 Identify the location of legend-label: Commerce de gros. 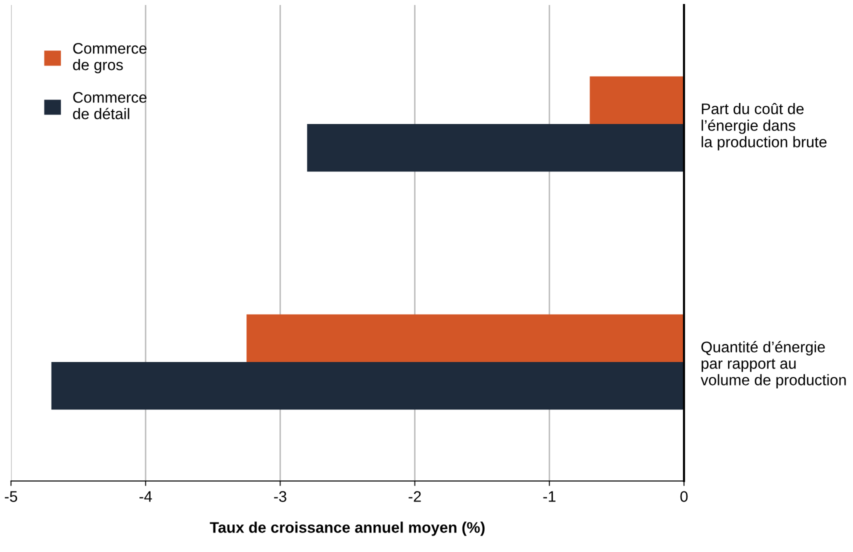
(109, 58).